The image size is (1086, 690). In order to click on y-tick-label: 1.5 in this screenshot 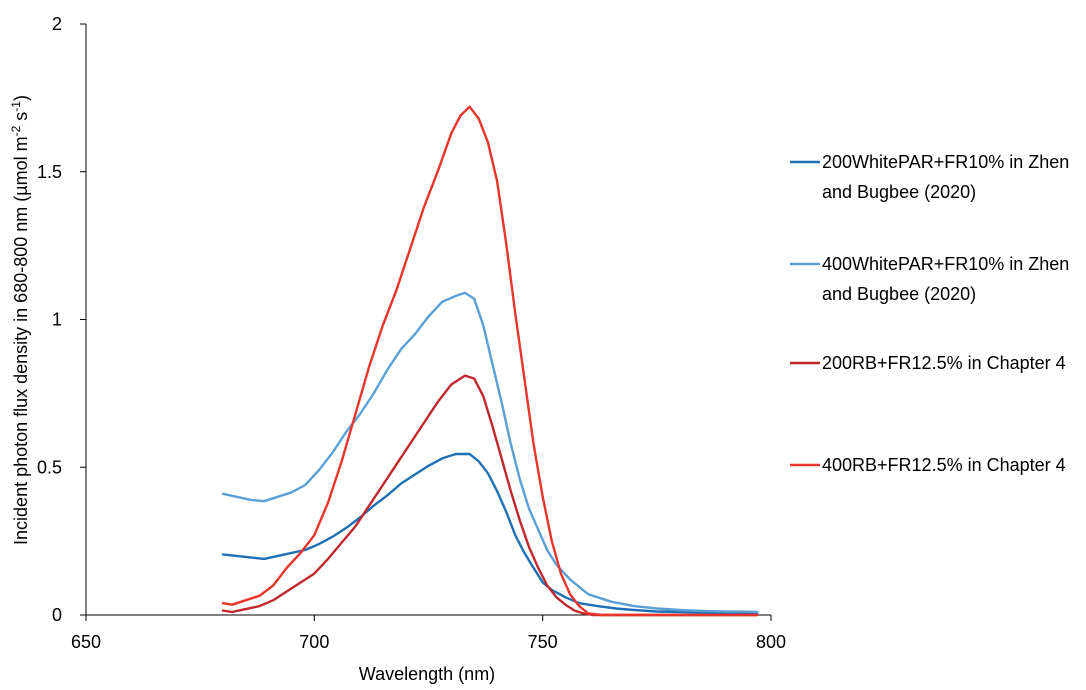, I will do `click(49, 172)`.